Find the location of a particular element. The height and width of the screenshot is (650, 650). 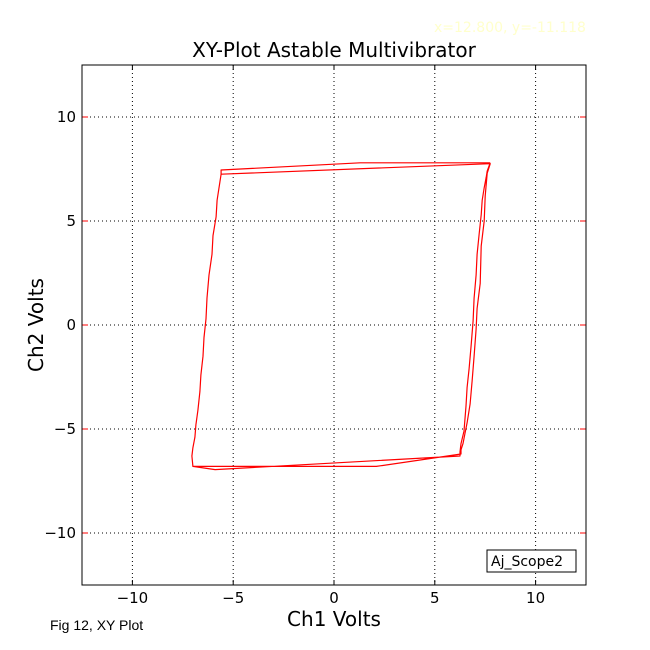

x-tick-label: −10 is located at coordinates (133, 598).